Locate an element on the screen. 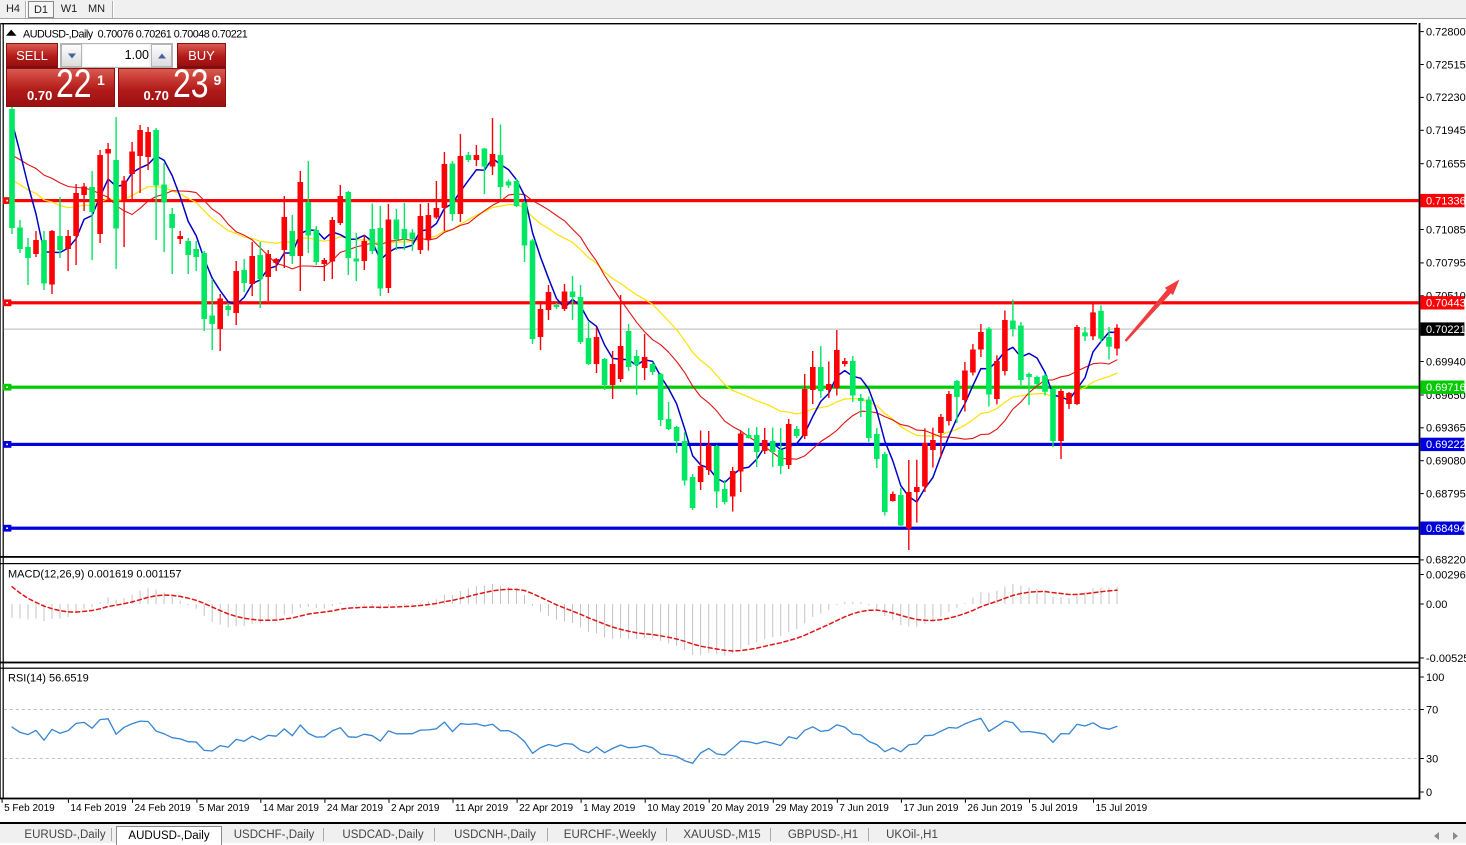  svg-text: 0.71085 is located at coordinates (1446, 230).